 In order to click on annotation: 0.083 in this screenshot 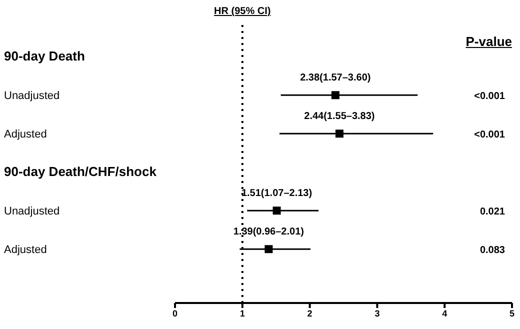, I will do `click(493, 250)`.